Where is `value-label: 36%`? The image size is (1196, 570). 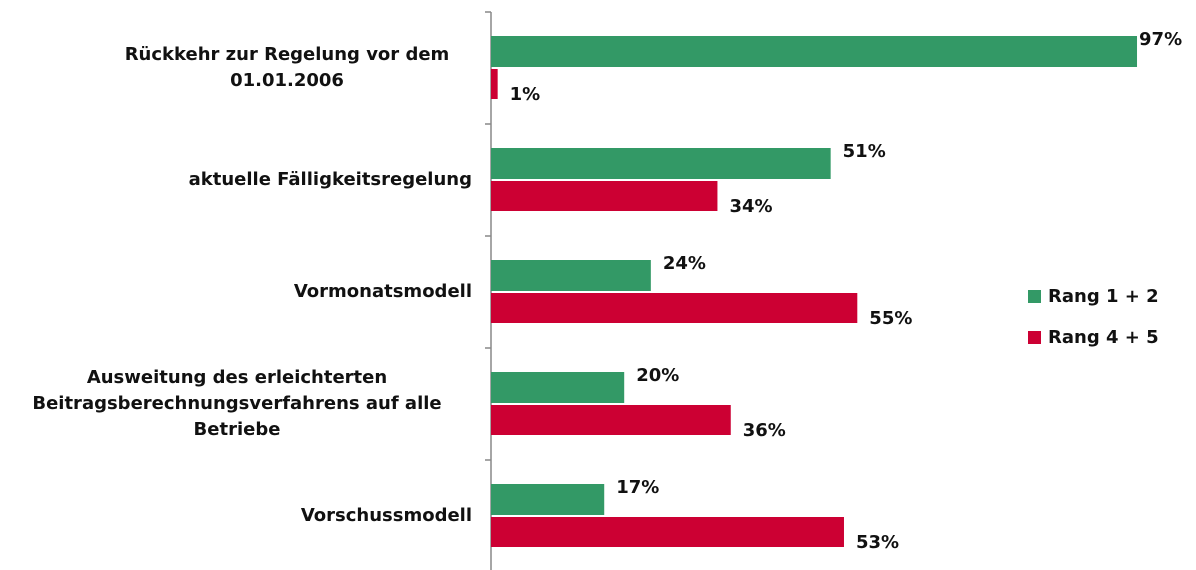 value-label: 36% is located at coordinates (764, 430).